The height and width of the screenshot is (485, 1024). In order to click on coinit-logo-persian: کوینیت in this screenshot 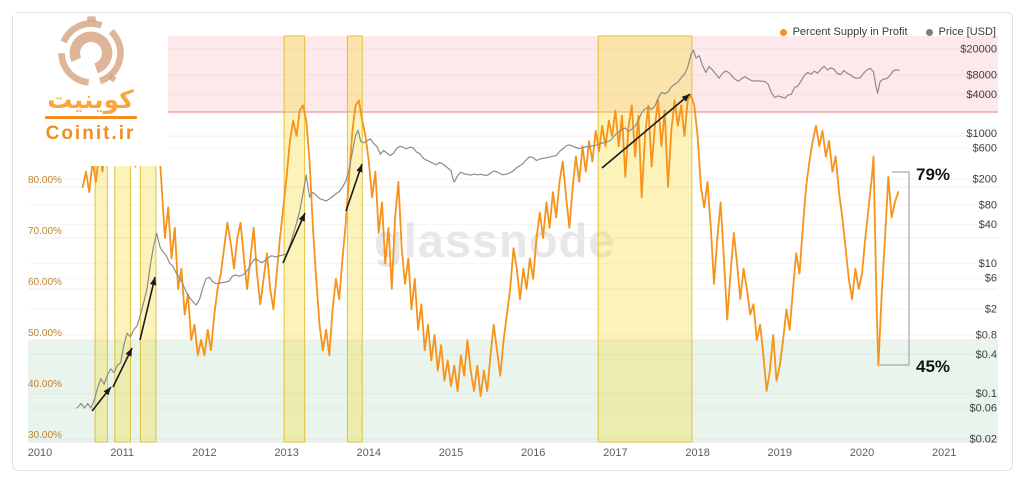, I will do `click(90, 99)`.